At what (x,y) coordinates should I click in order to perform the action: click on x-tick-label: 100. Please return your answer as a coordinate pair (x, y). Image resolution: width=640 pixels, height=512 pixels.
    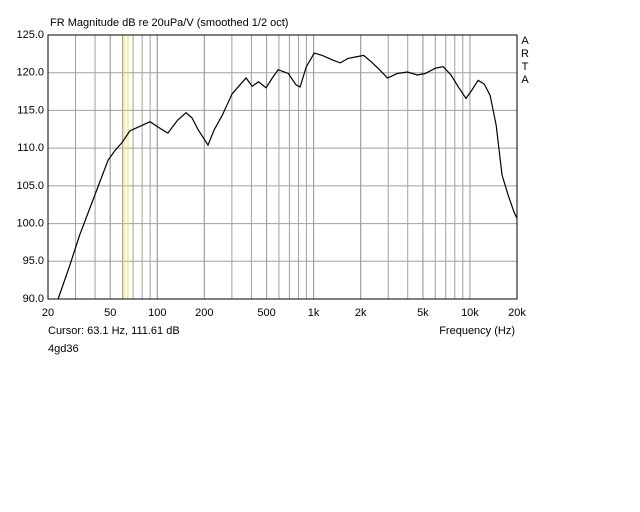
    Looking at the image, I should click on (157, 313).